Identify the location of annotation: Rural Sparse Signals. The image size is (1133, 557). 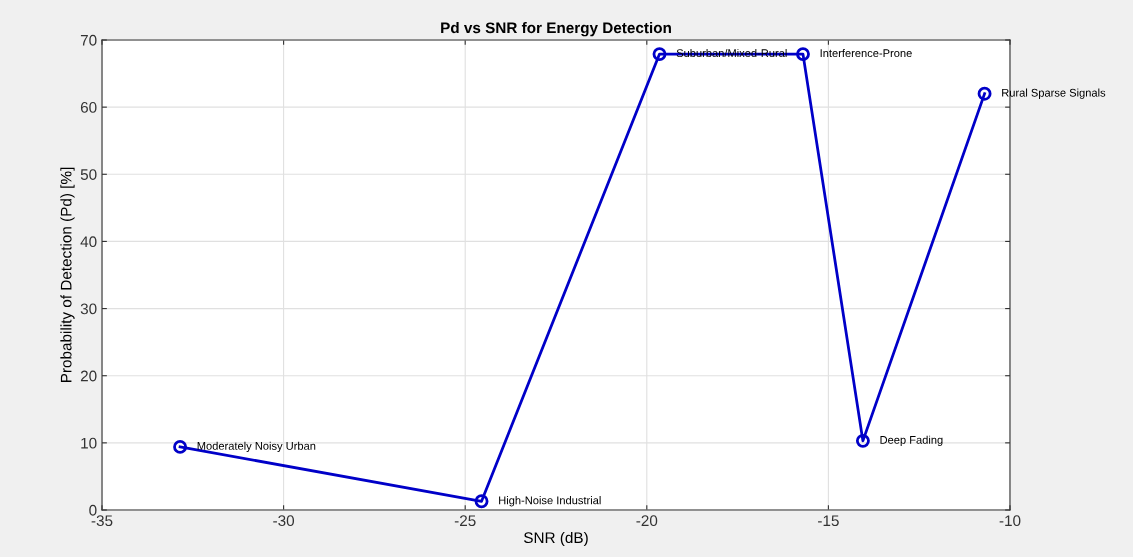
(1054, 93).